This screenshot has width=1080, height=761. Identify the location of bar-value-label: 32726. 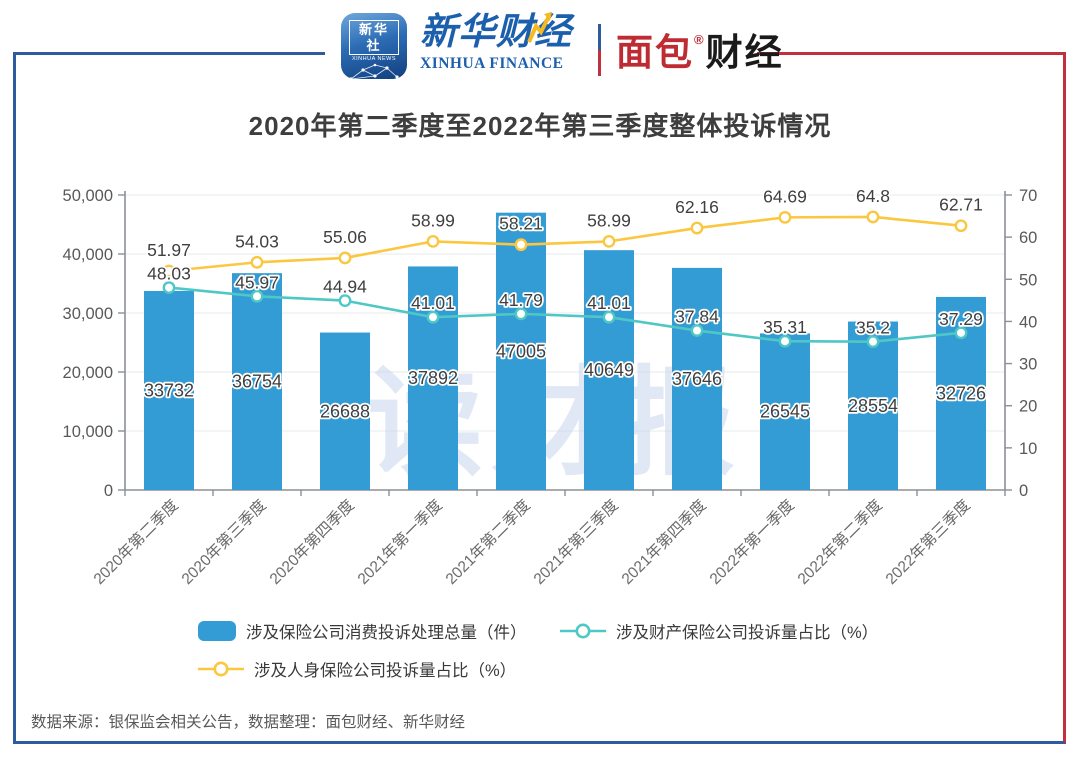
(961, 393).